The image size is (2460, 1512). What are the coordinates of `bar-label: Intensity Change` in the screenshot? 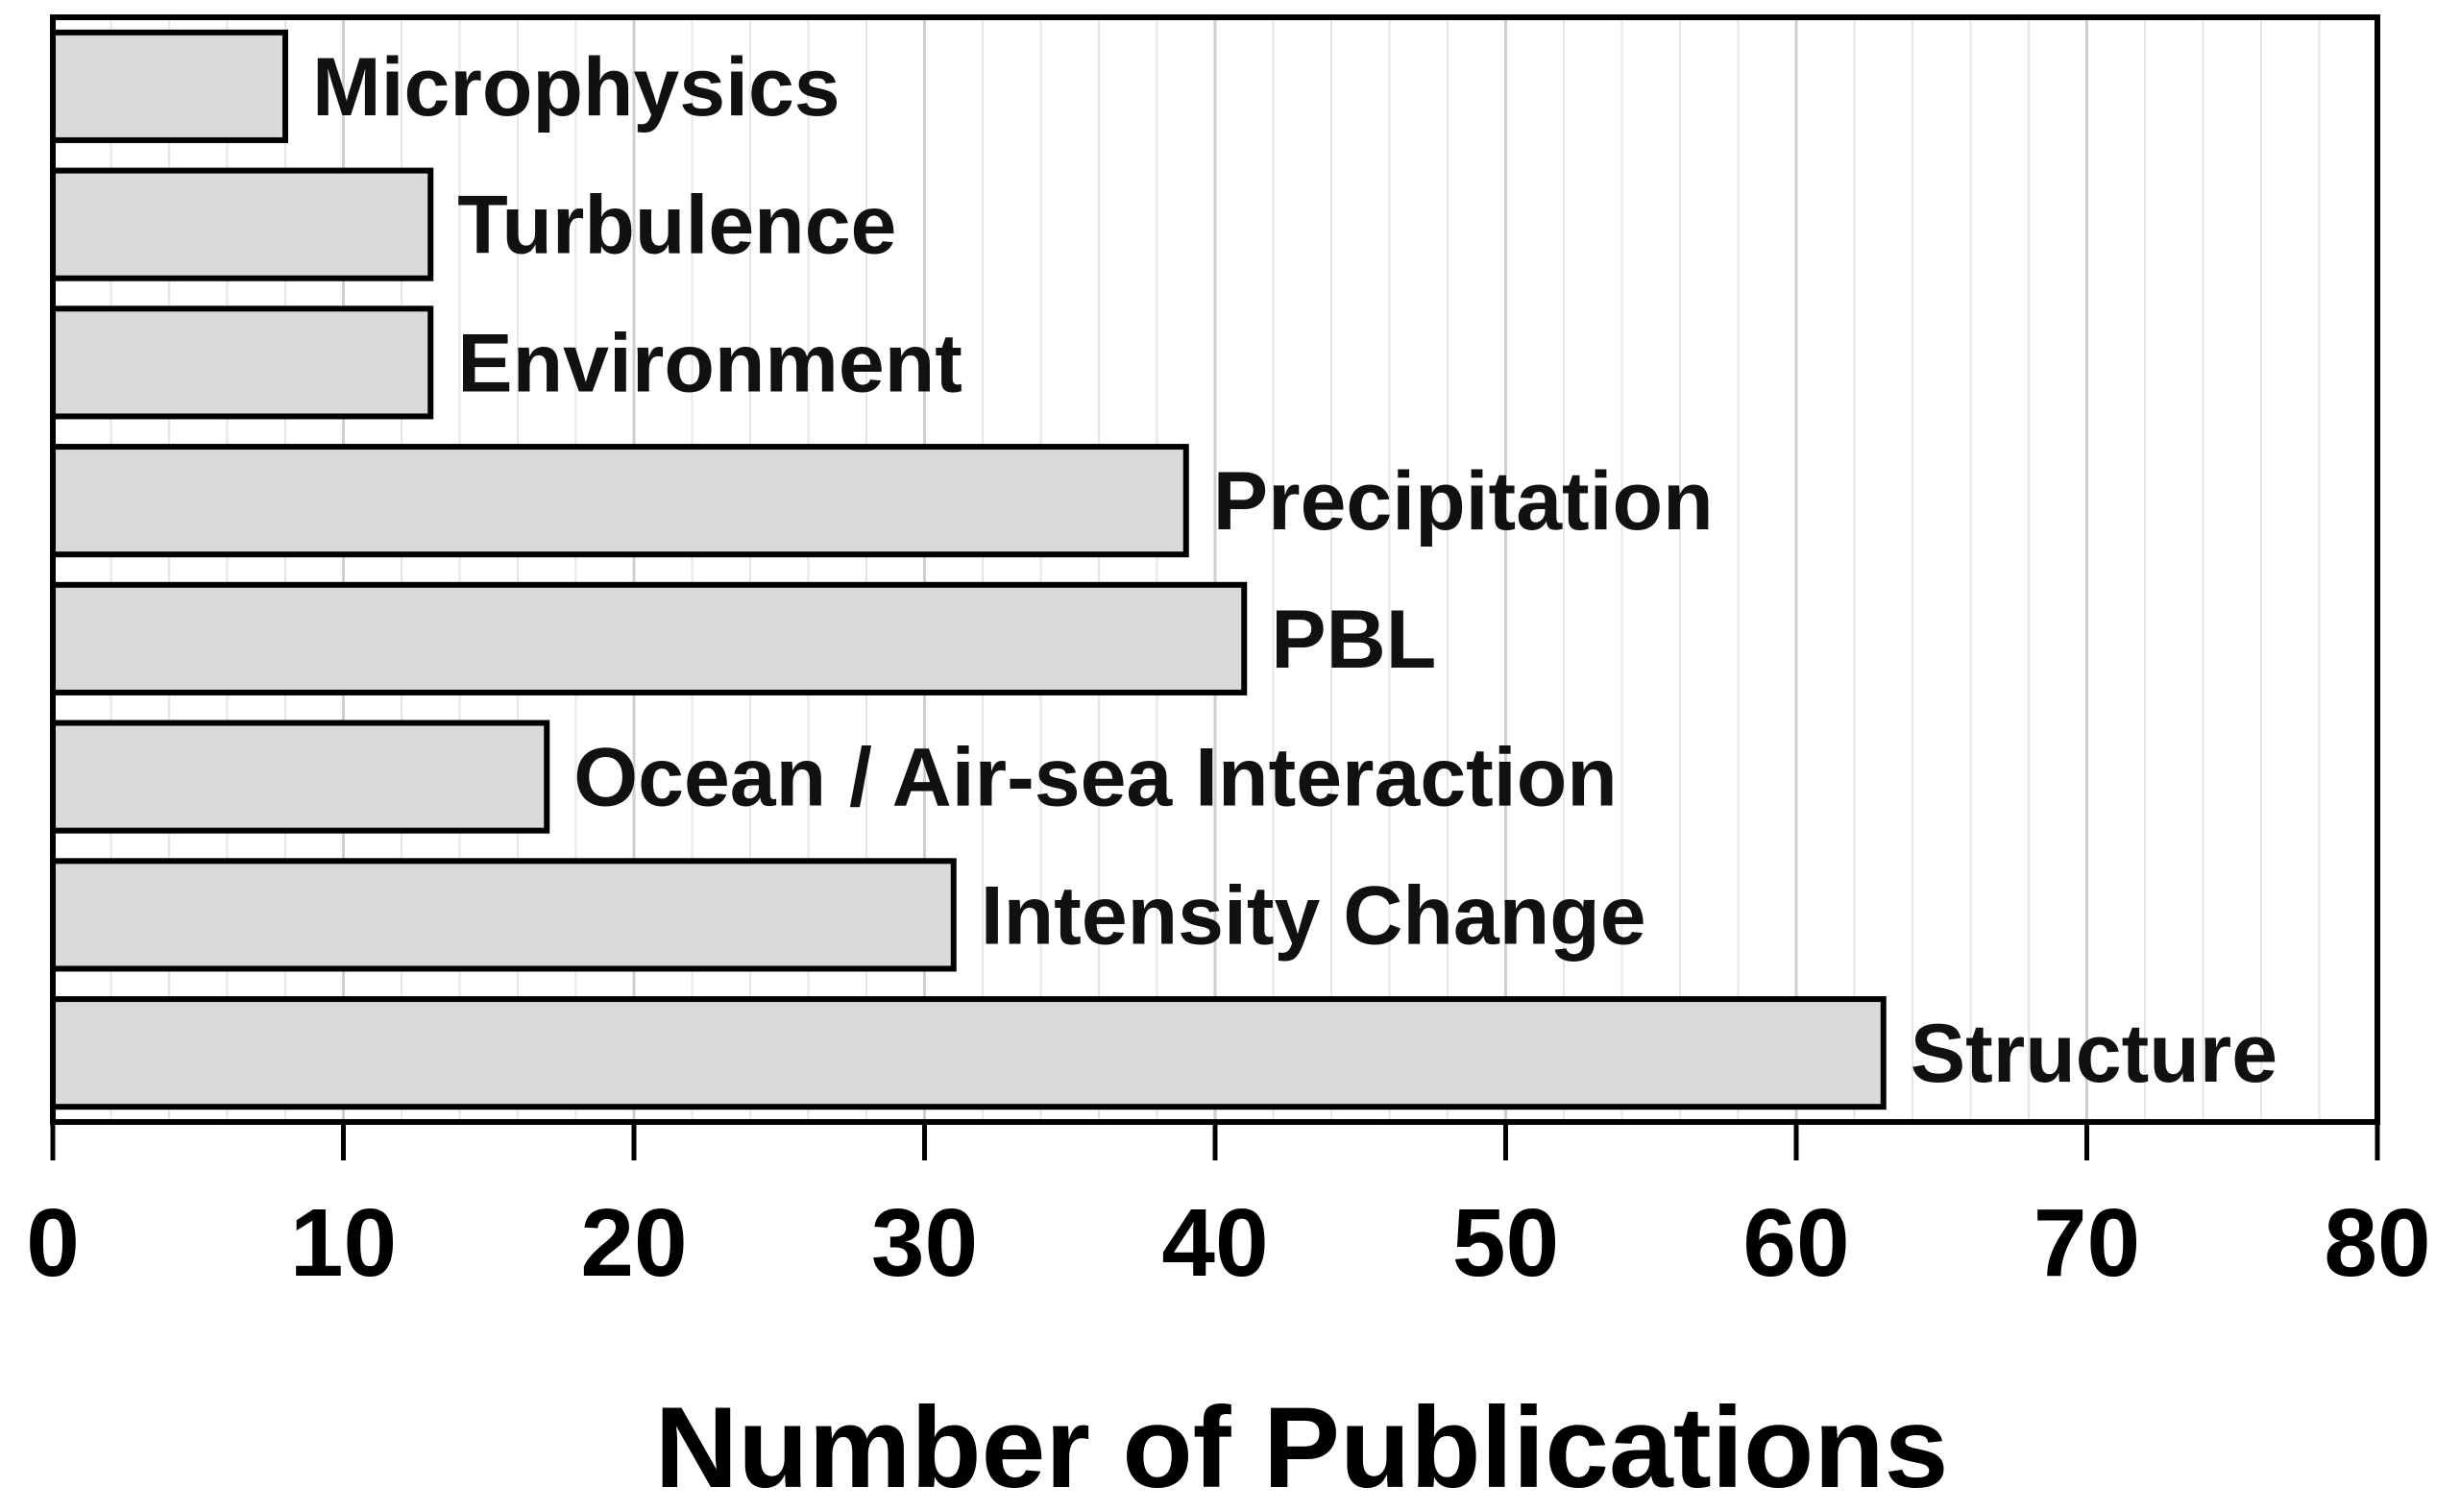 It's located at (1313, 915).